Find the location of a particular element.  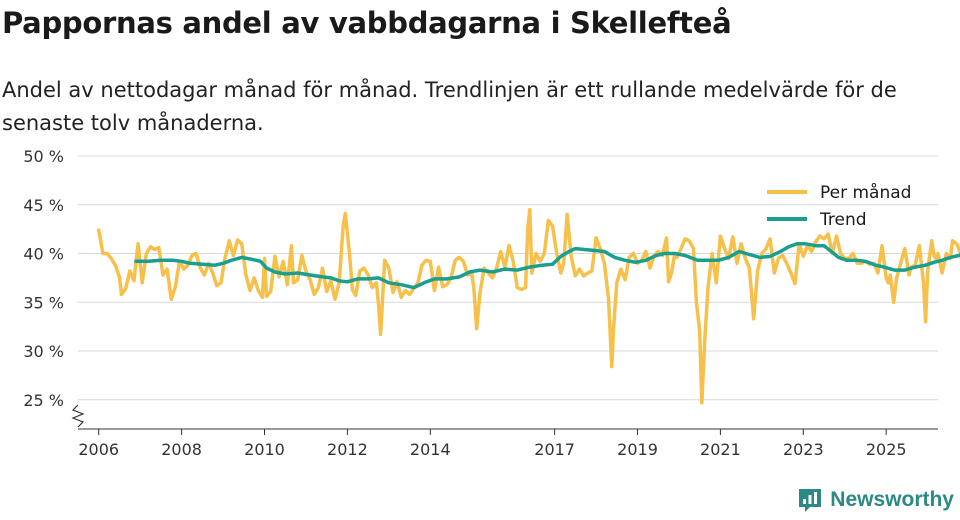

legend-label: Trend is located at coordinates (843, 220).